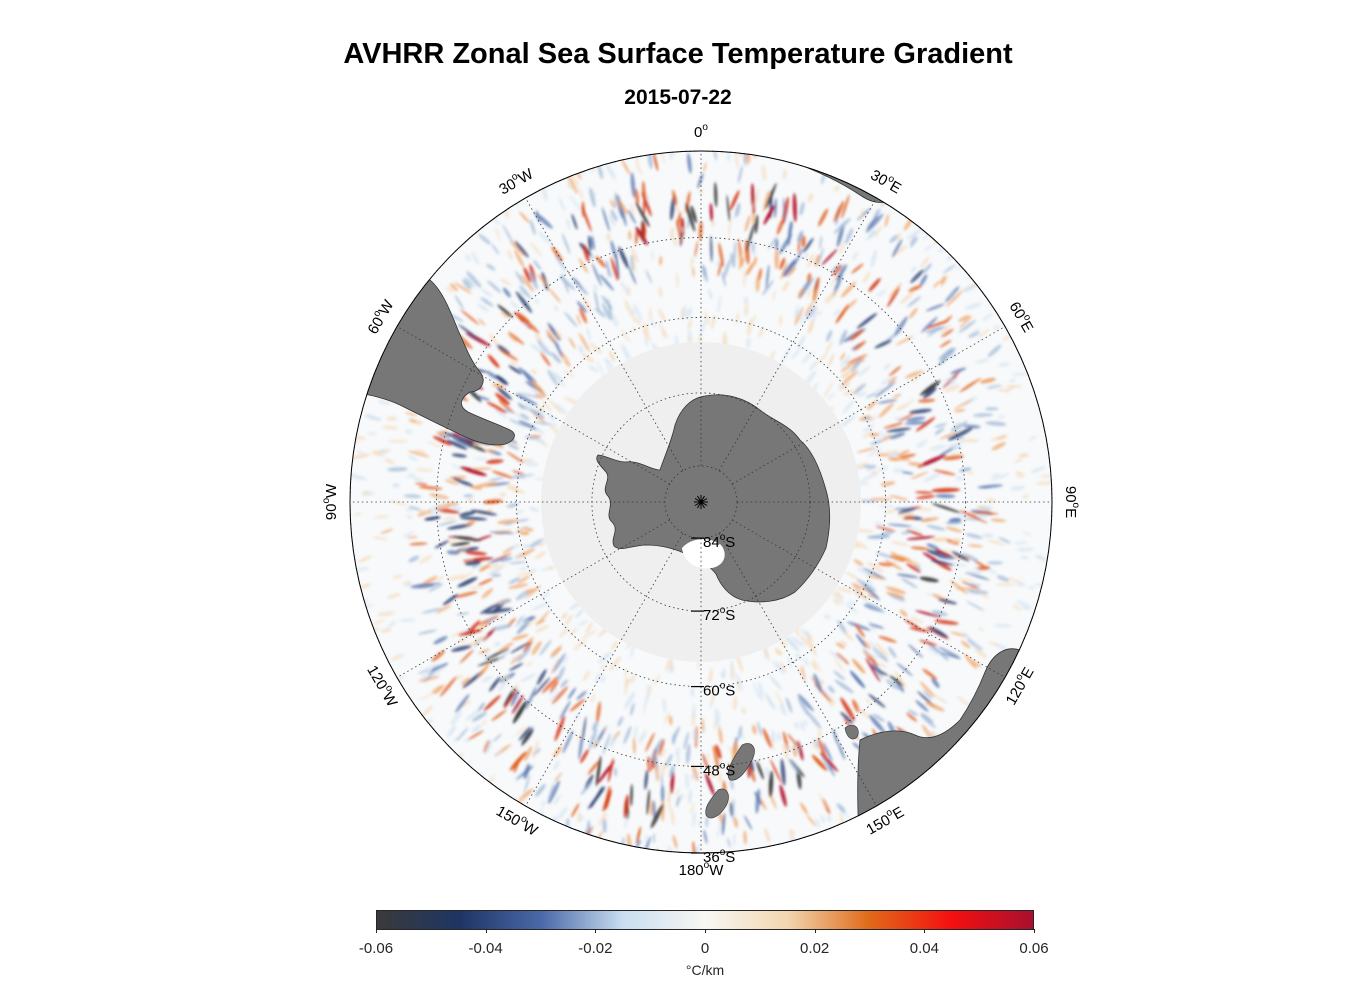 This screenshot has height=1000, width=1356. Describe the element at coordinates (711, 691) in the screenshot. I see `latitude-label-value: 60` at that location.